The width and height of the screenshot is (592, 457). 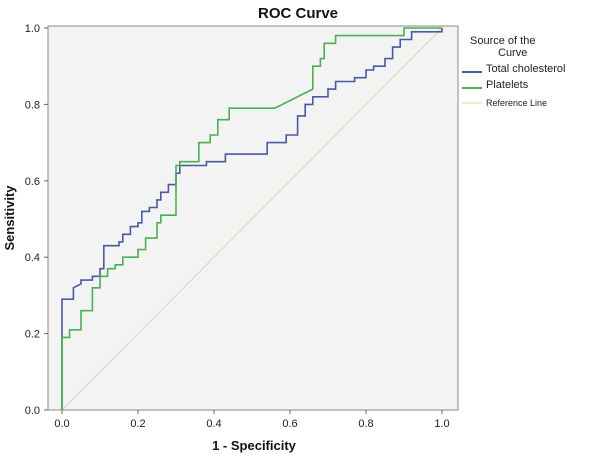 I want to click on x-tick-label: 1.0, so click(x=441, y=424).